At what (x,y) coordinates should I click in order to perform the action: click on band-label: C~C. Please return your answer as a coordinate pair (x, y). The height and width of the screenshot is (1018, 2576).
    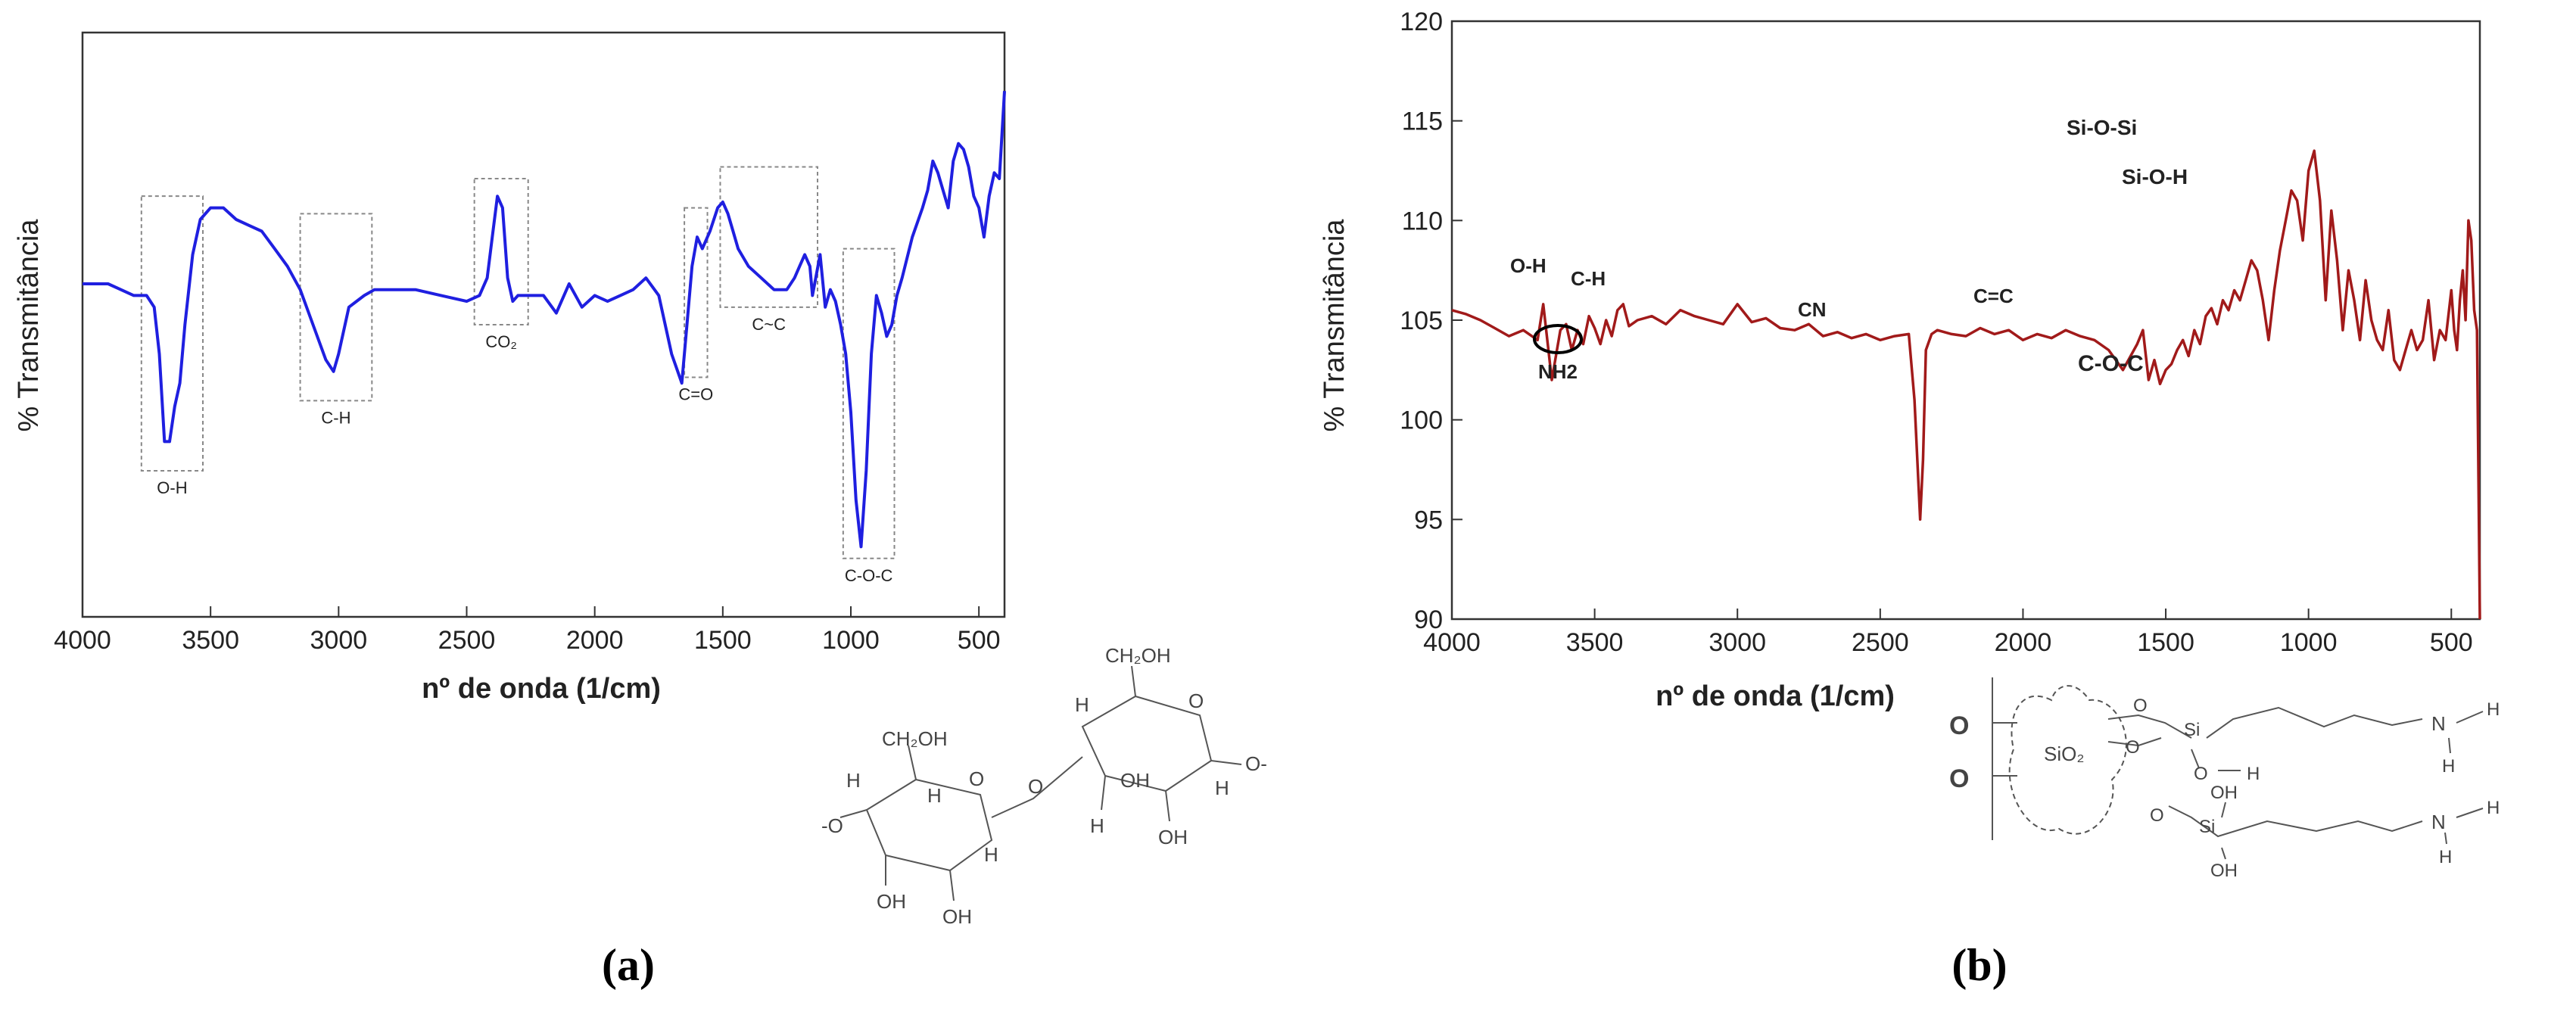
    Looking at the image, I should click on (769, 324).